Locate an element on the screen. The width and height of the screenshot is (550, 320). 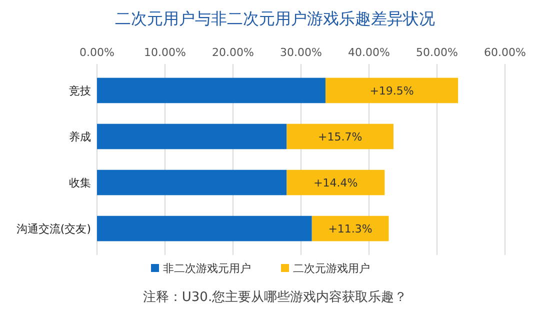
data-label: +14.4% is located at coordinates (336, 183).